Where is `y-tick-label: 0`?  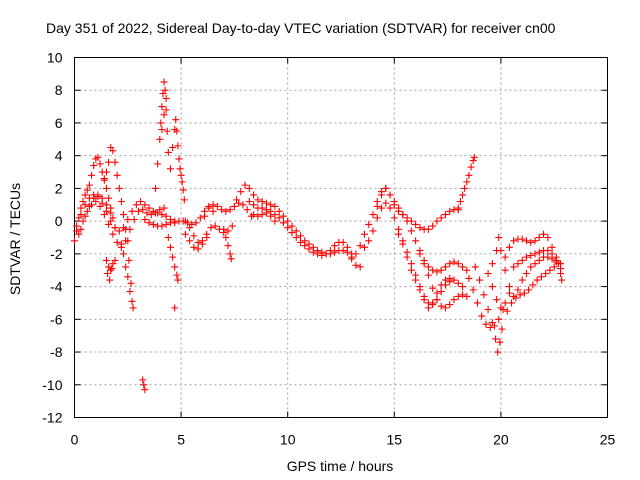 y-tick-label: 0 is located at coordinates (59, 221).